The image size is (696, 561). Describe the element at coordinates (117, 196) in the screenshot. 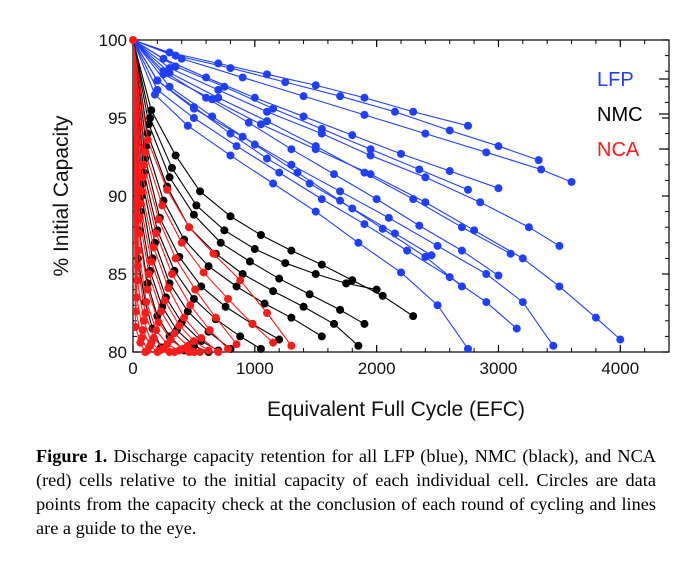

I see `y-tick-label: 90` at that location.